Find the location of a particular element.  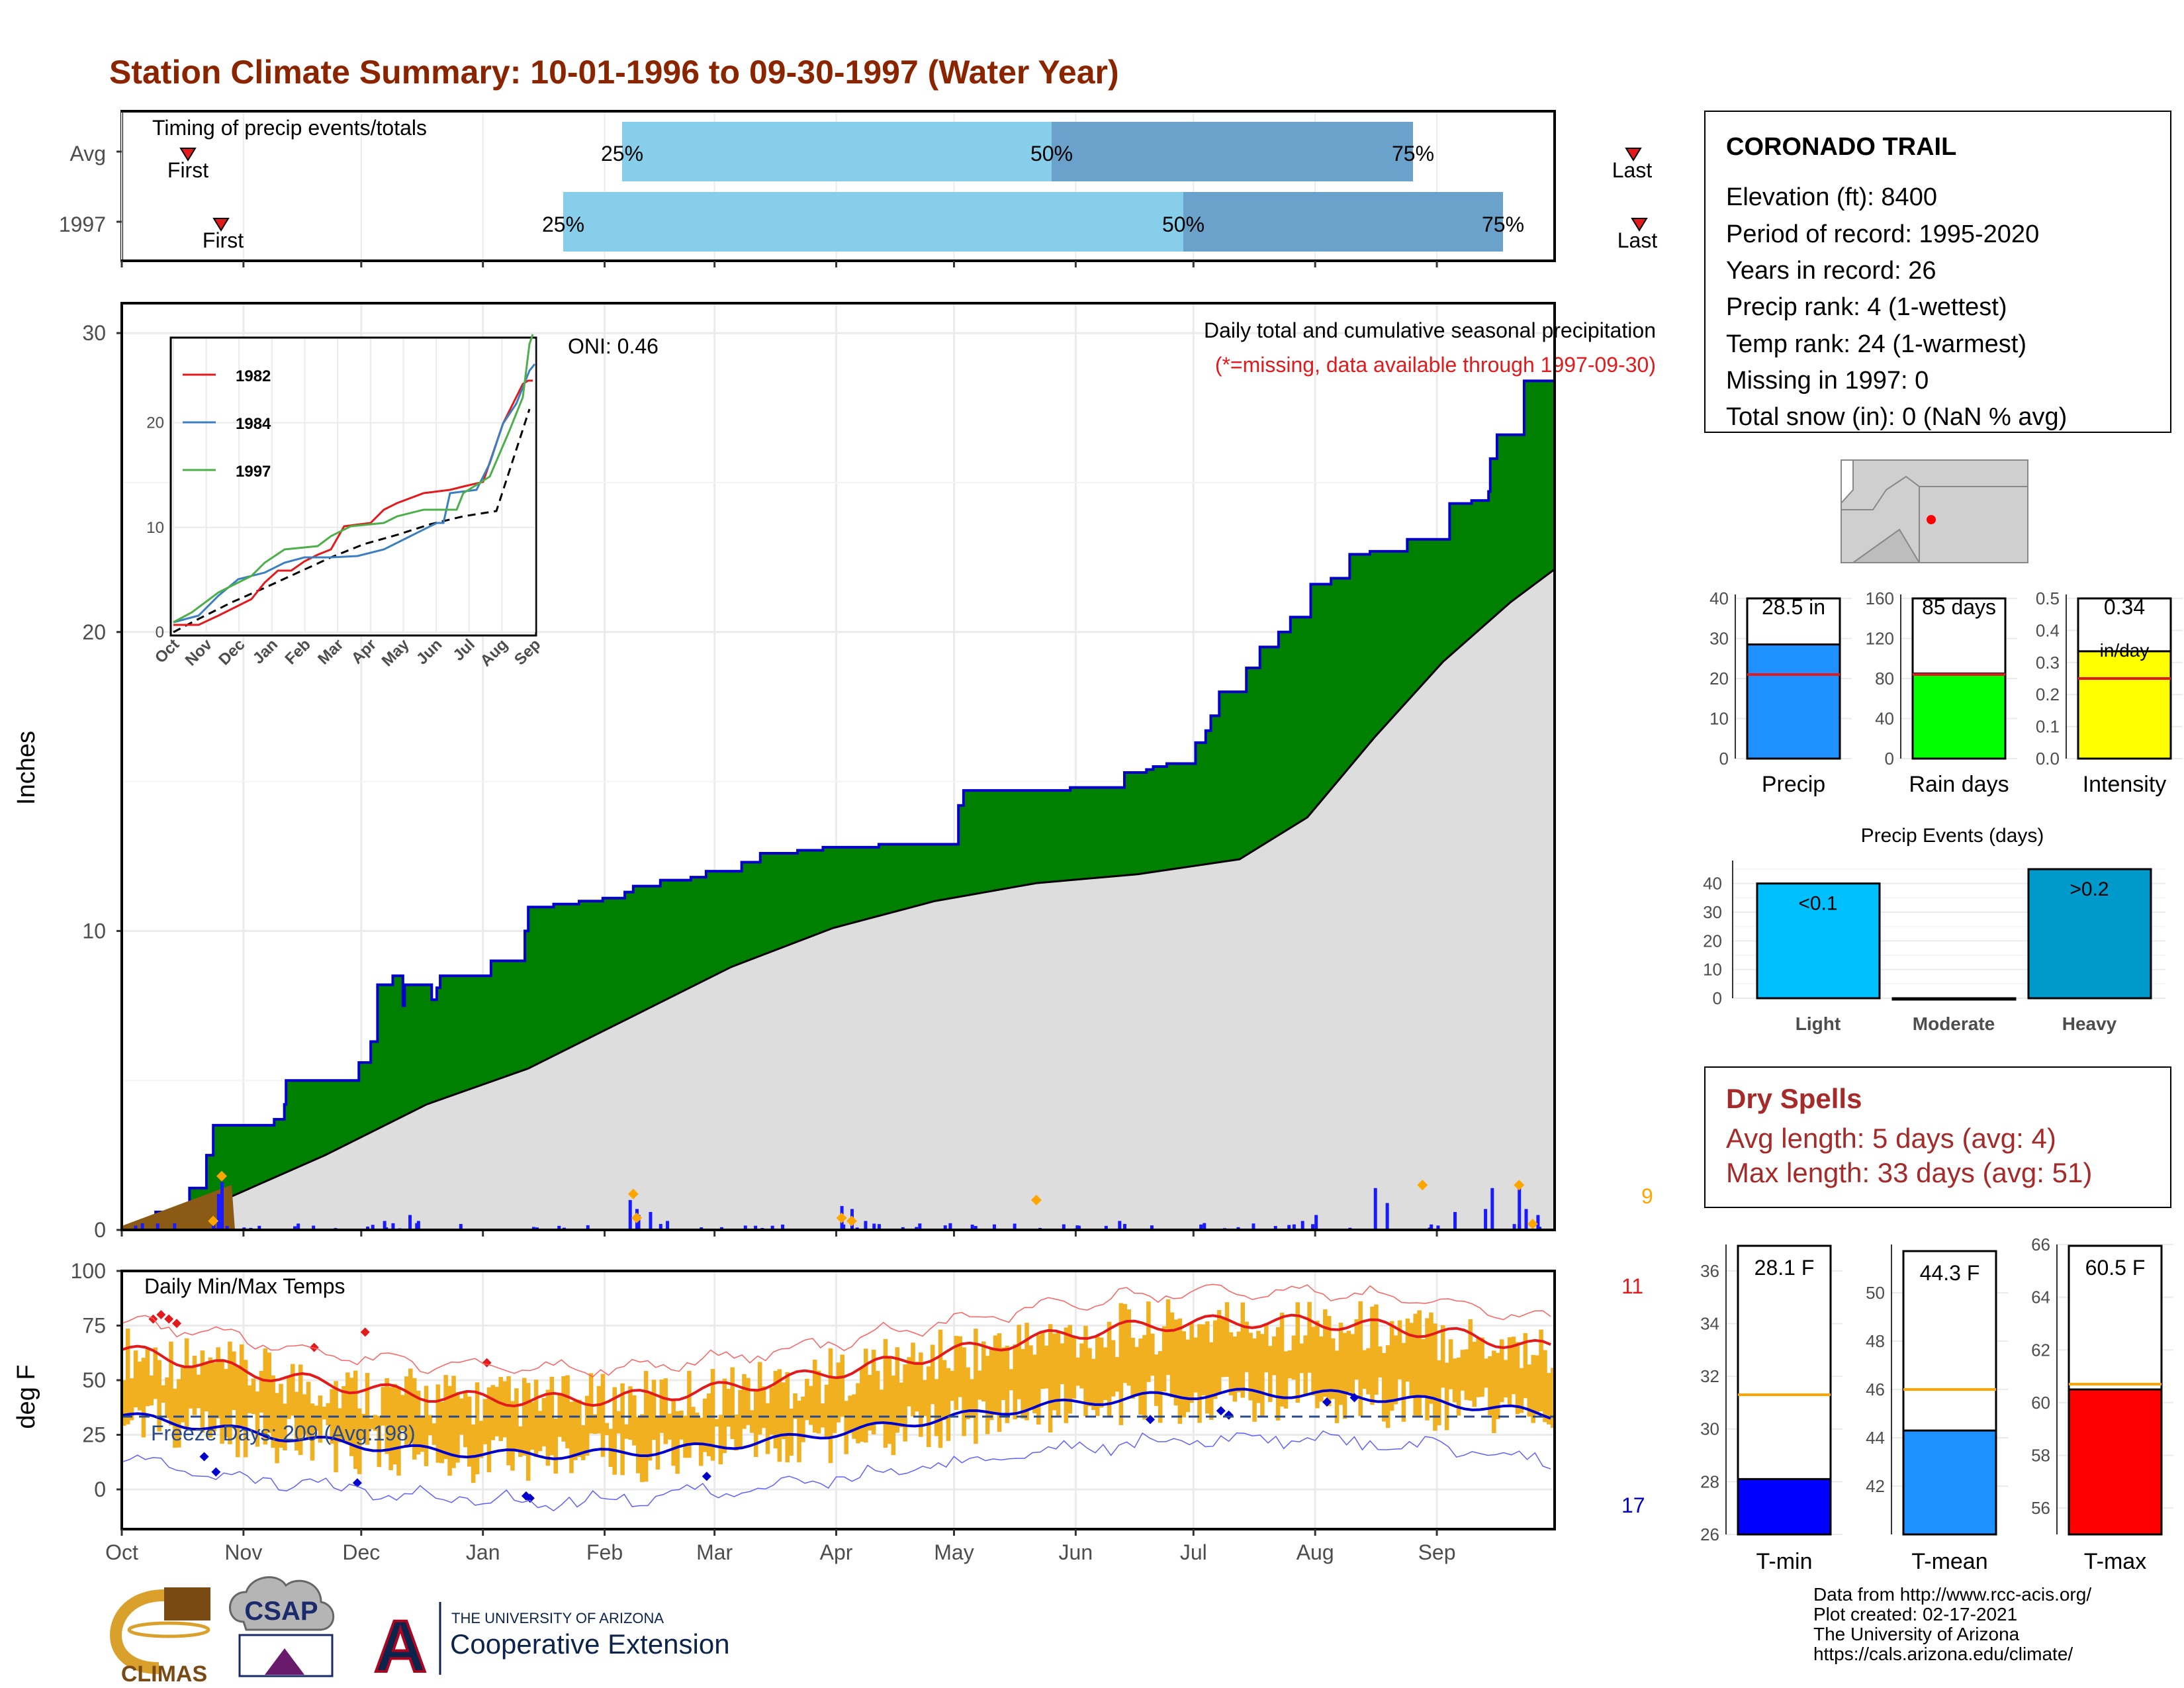

inset-avg-line is located at coordinates (352, 520).